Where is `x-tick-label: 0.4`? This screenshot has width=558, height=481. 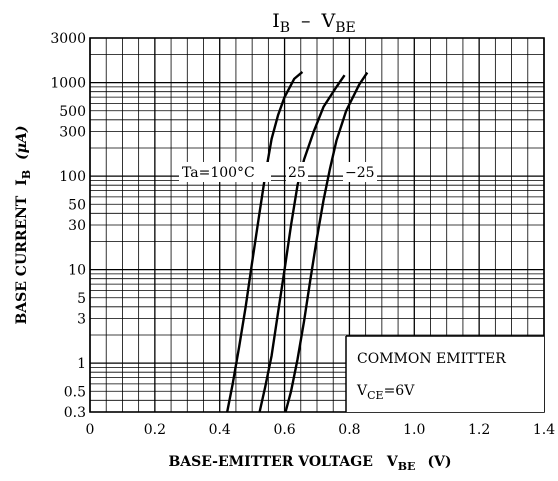 x-tick-label: 0.4 is located at coordinates (220, 430).